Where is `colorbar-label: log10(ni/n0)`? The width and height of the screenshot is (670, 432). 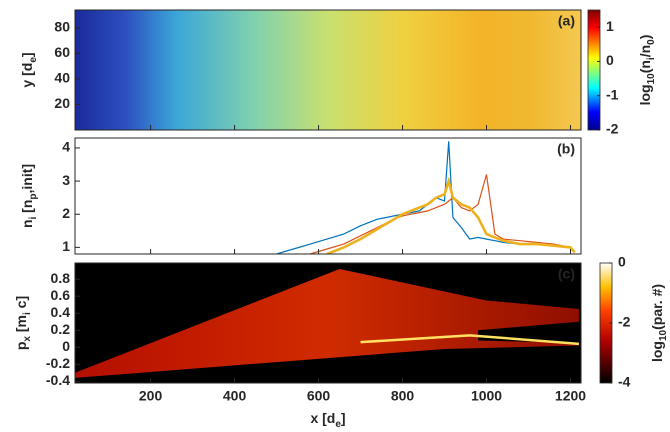 colorbar-label: log10(ni/n0) is located at coordinates (647, 70).